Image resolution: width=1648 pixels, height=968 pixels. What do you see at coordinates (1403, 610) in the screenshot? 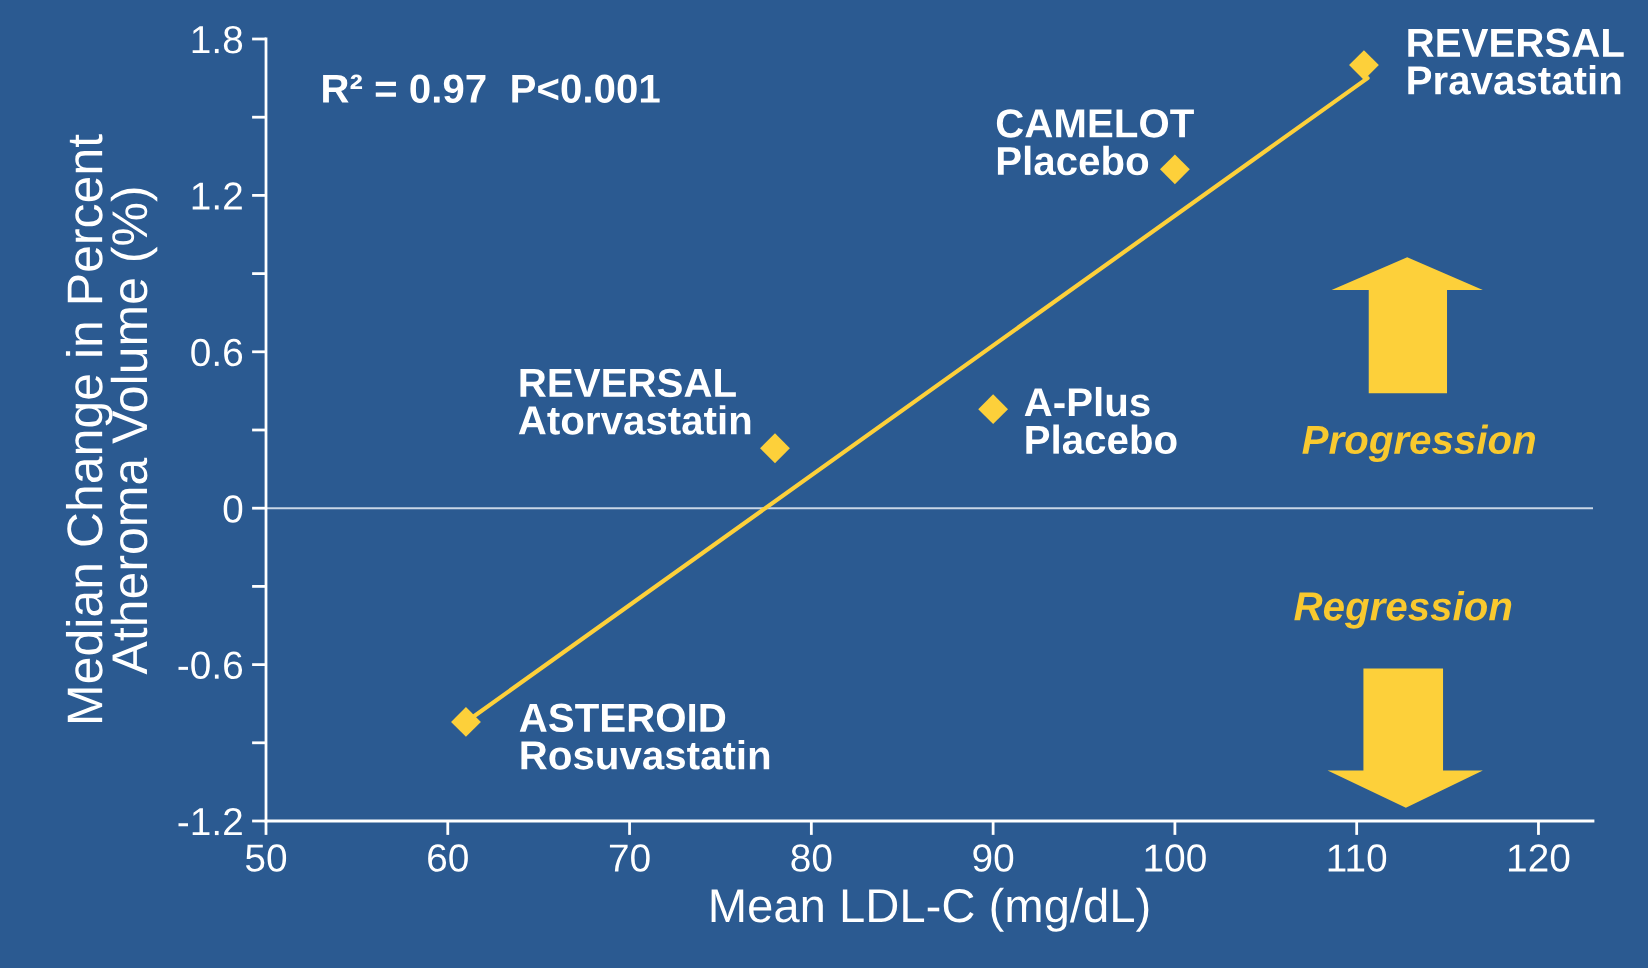
I see `annotation: Regression` at bounding box center [1403, 610].